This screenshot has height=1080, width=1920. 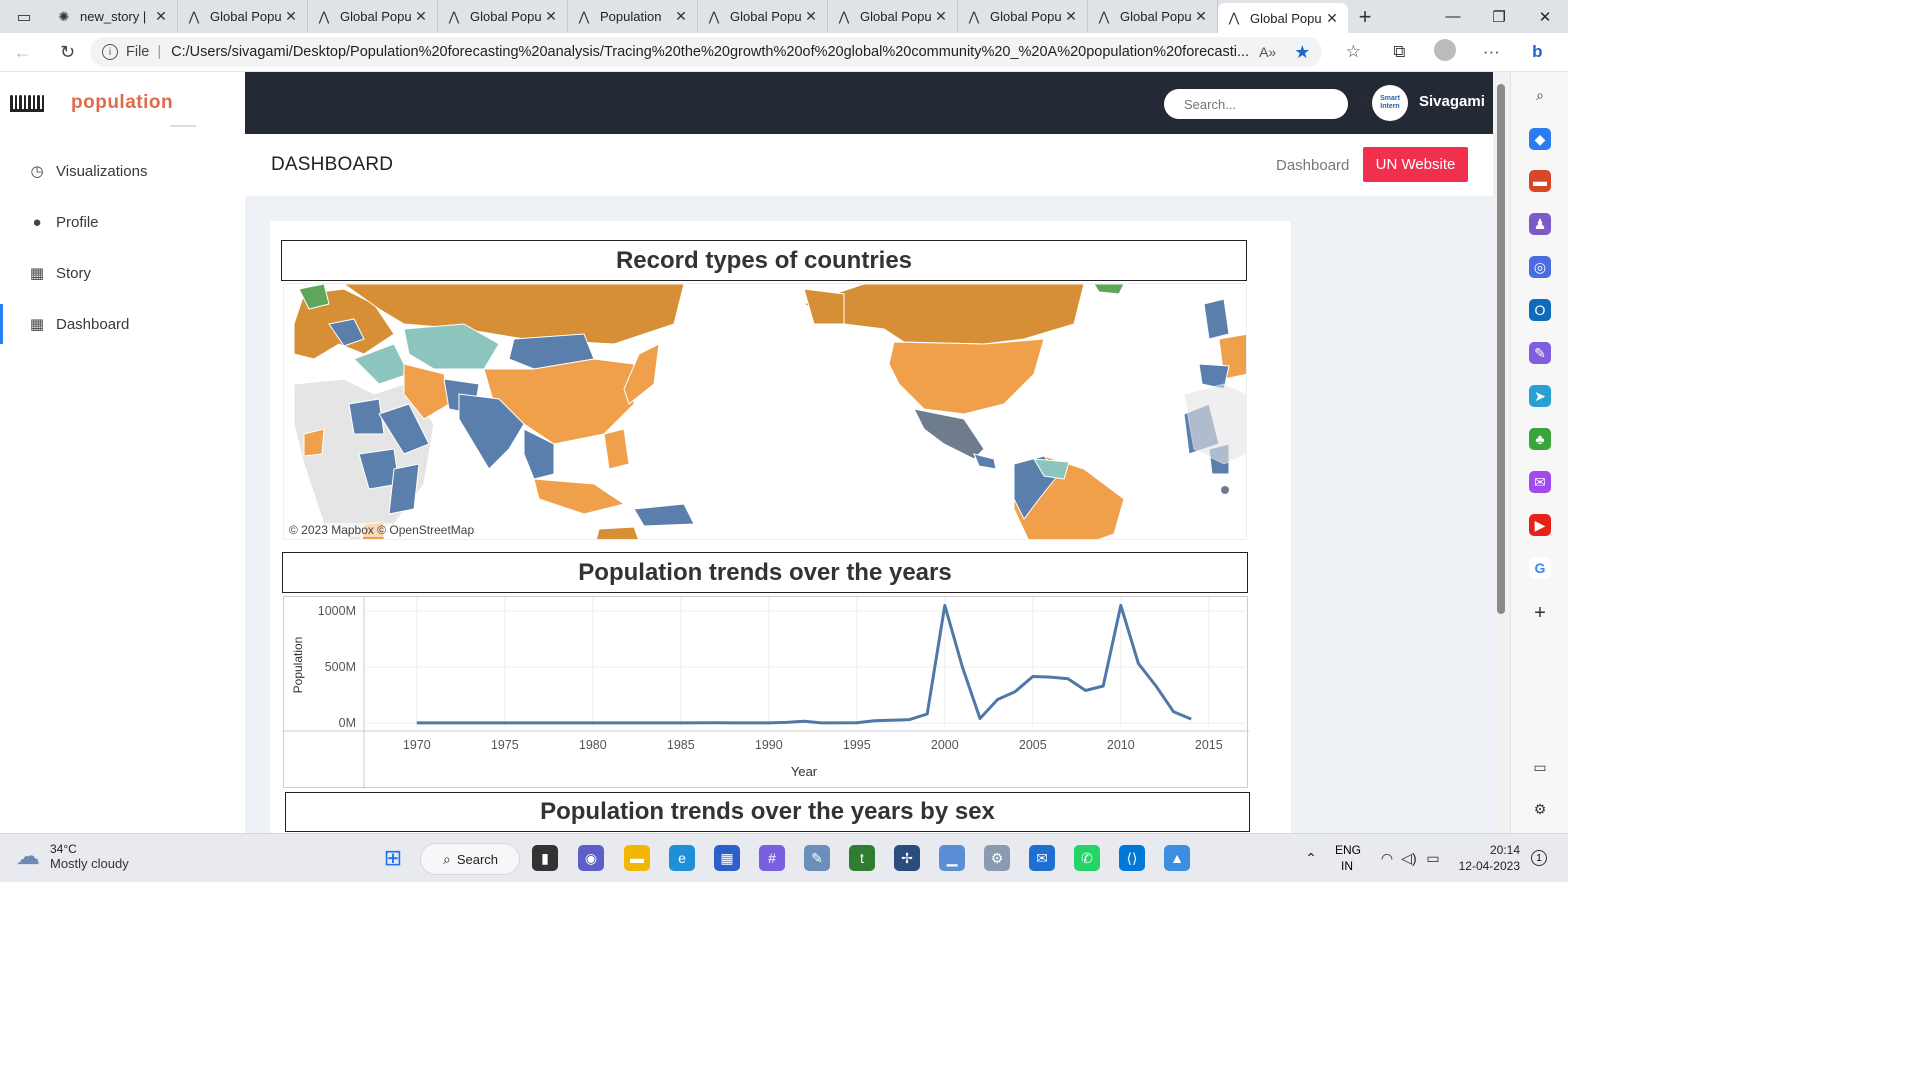 I want to click on app-t-icon: t, so click(x=862, y=858).